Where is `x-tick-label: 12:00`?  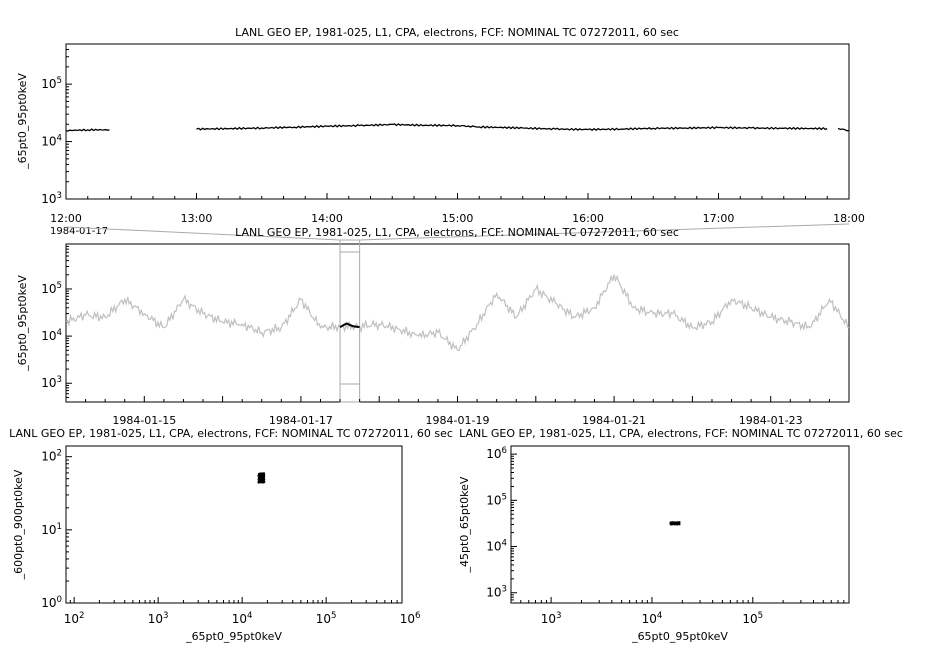
x-tick-label: 12:00 is located at coordinates (66, 218).